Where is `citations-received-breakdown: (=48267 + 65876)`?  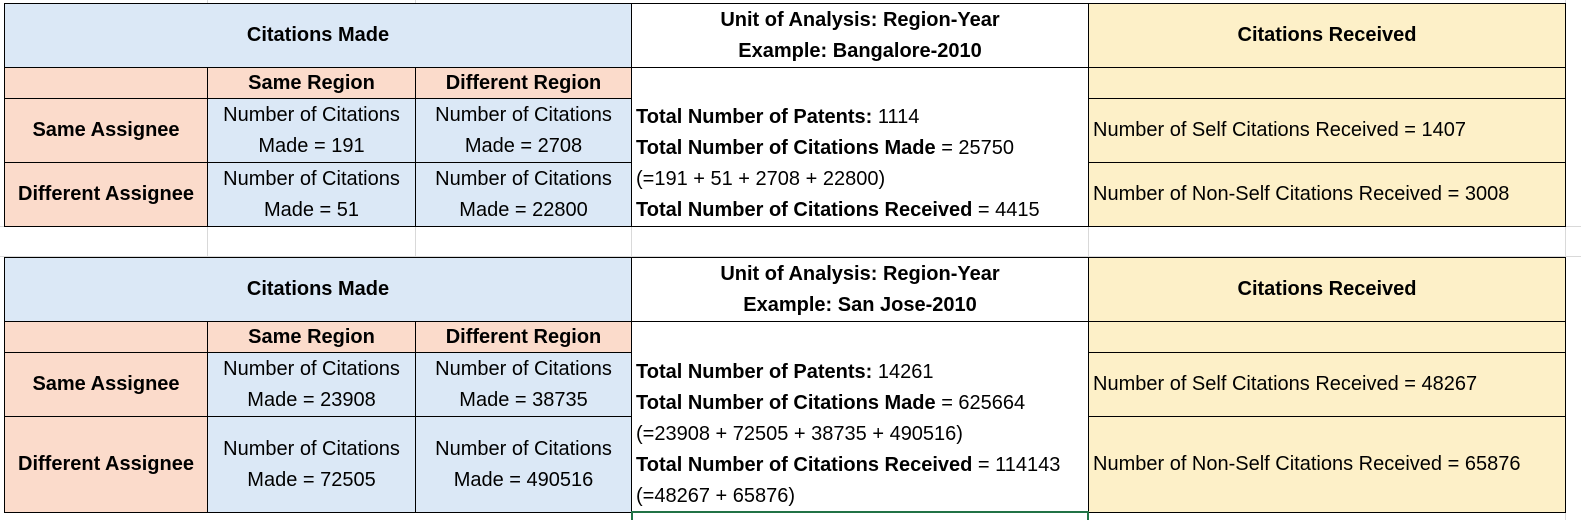 citations-received-breakdown: (=48267 + 65876) is located at coordinates (716, 496).